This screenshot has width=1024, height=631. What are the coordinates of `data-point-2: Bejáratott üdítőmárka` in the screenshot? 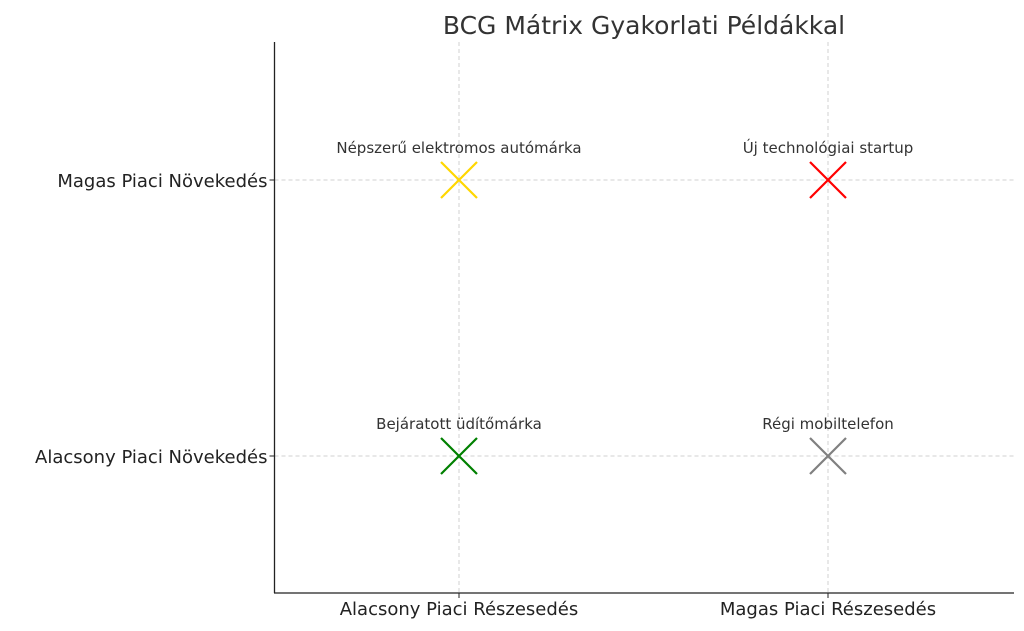 It's located at (459, 445).